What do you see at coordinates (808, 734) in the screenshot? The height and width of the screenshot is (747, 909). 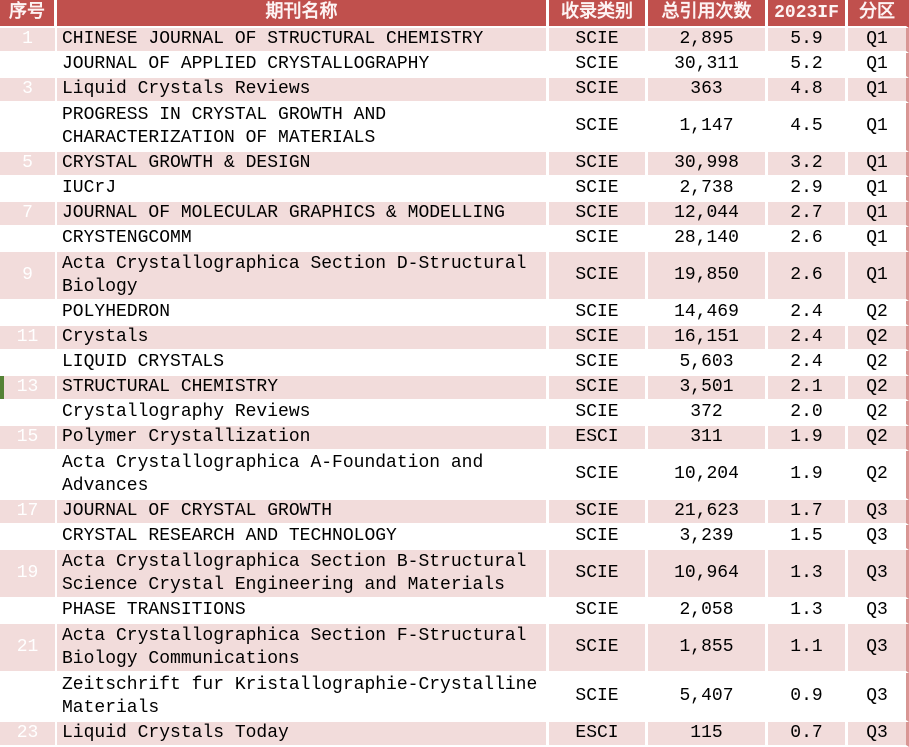 I see `impact-factor-cell: 0.7` at bounding box center [808, 734].